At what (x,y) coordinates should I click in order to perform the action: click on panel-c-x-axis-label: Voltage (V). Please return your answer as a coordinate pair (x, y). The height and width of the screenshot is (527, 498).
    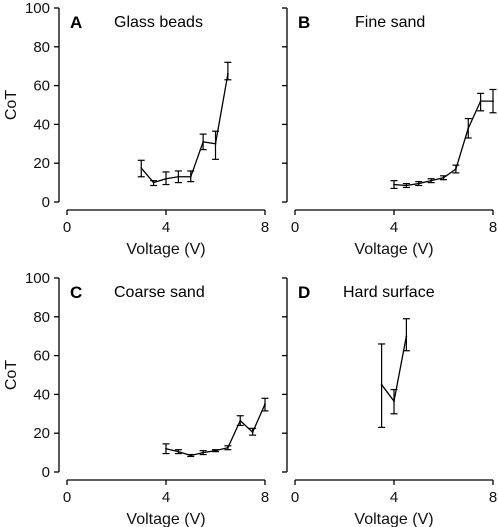
    Looking at the image, I should click on (165, 519).